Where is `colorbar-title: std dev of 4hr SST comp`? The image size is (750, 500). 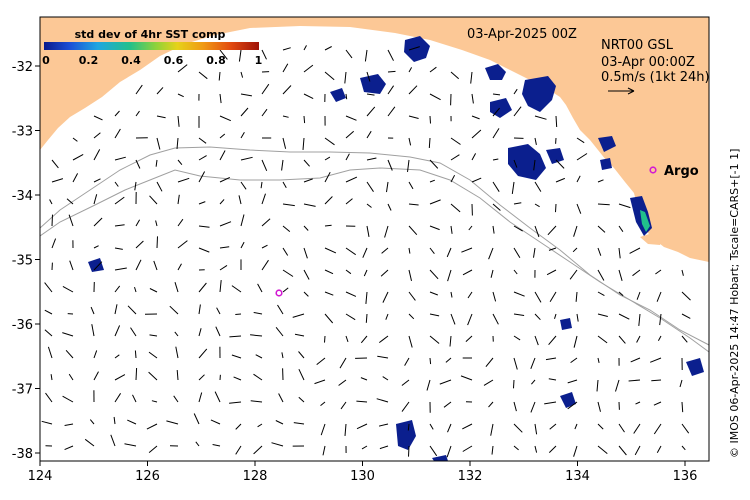 colorbar-title: std dev of 4hr SST comp is located at coordinates (150, 34).